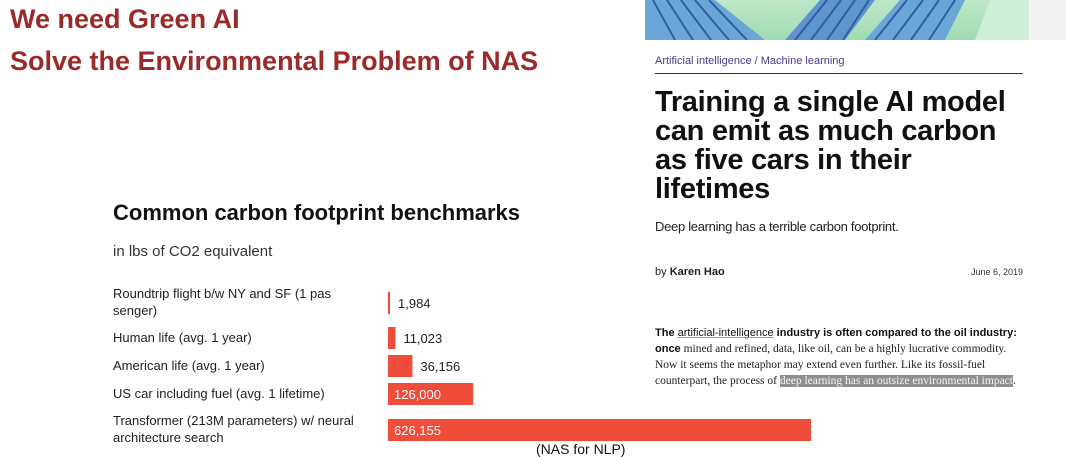  What do you see at coordinates (219, 393) in the screenshot?
I see `category-label-4: US car including fuel (avg. 1 lifetime)` at bounding box center [219, 393].